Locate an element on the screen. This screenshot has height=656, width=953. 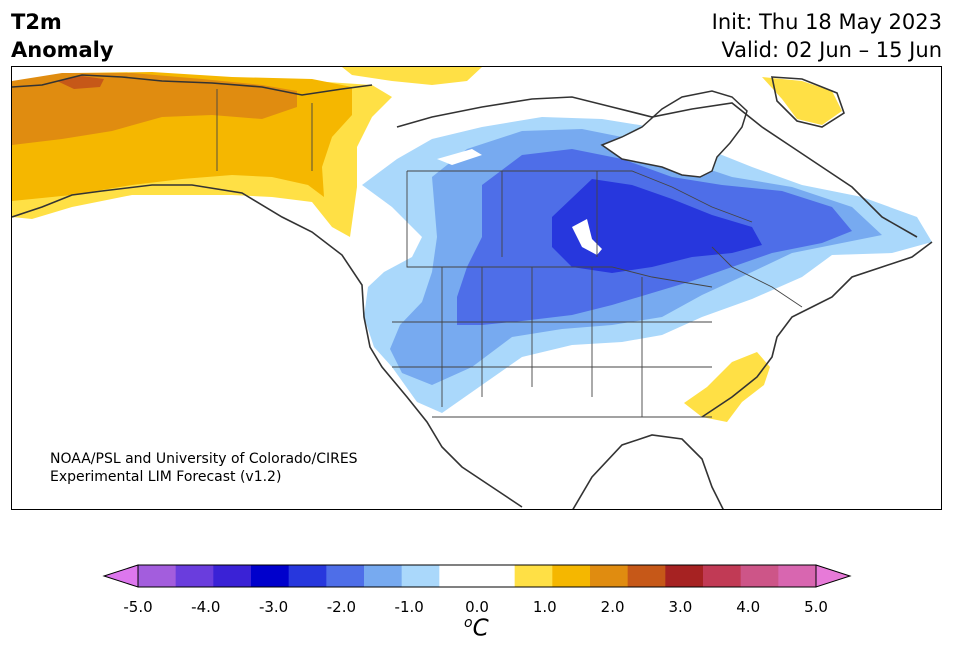
colorbar-tick-label: -3.0 is located at coordinates (273, 607).